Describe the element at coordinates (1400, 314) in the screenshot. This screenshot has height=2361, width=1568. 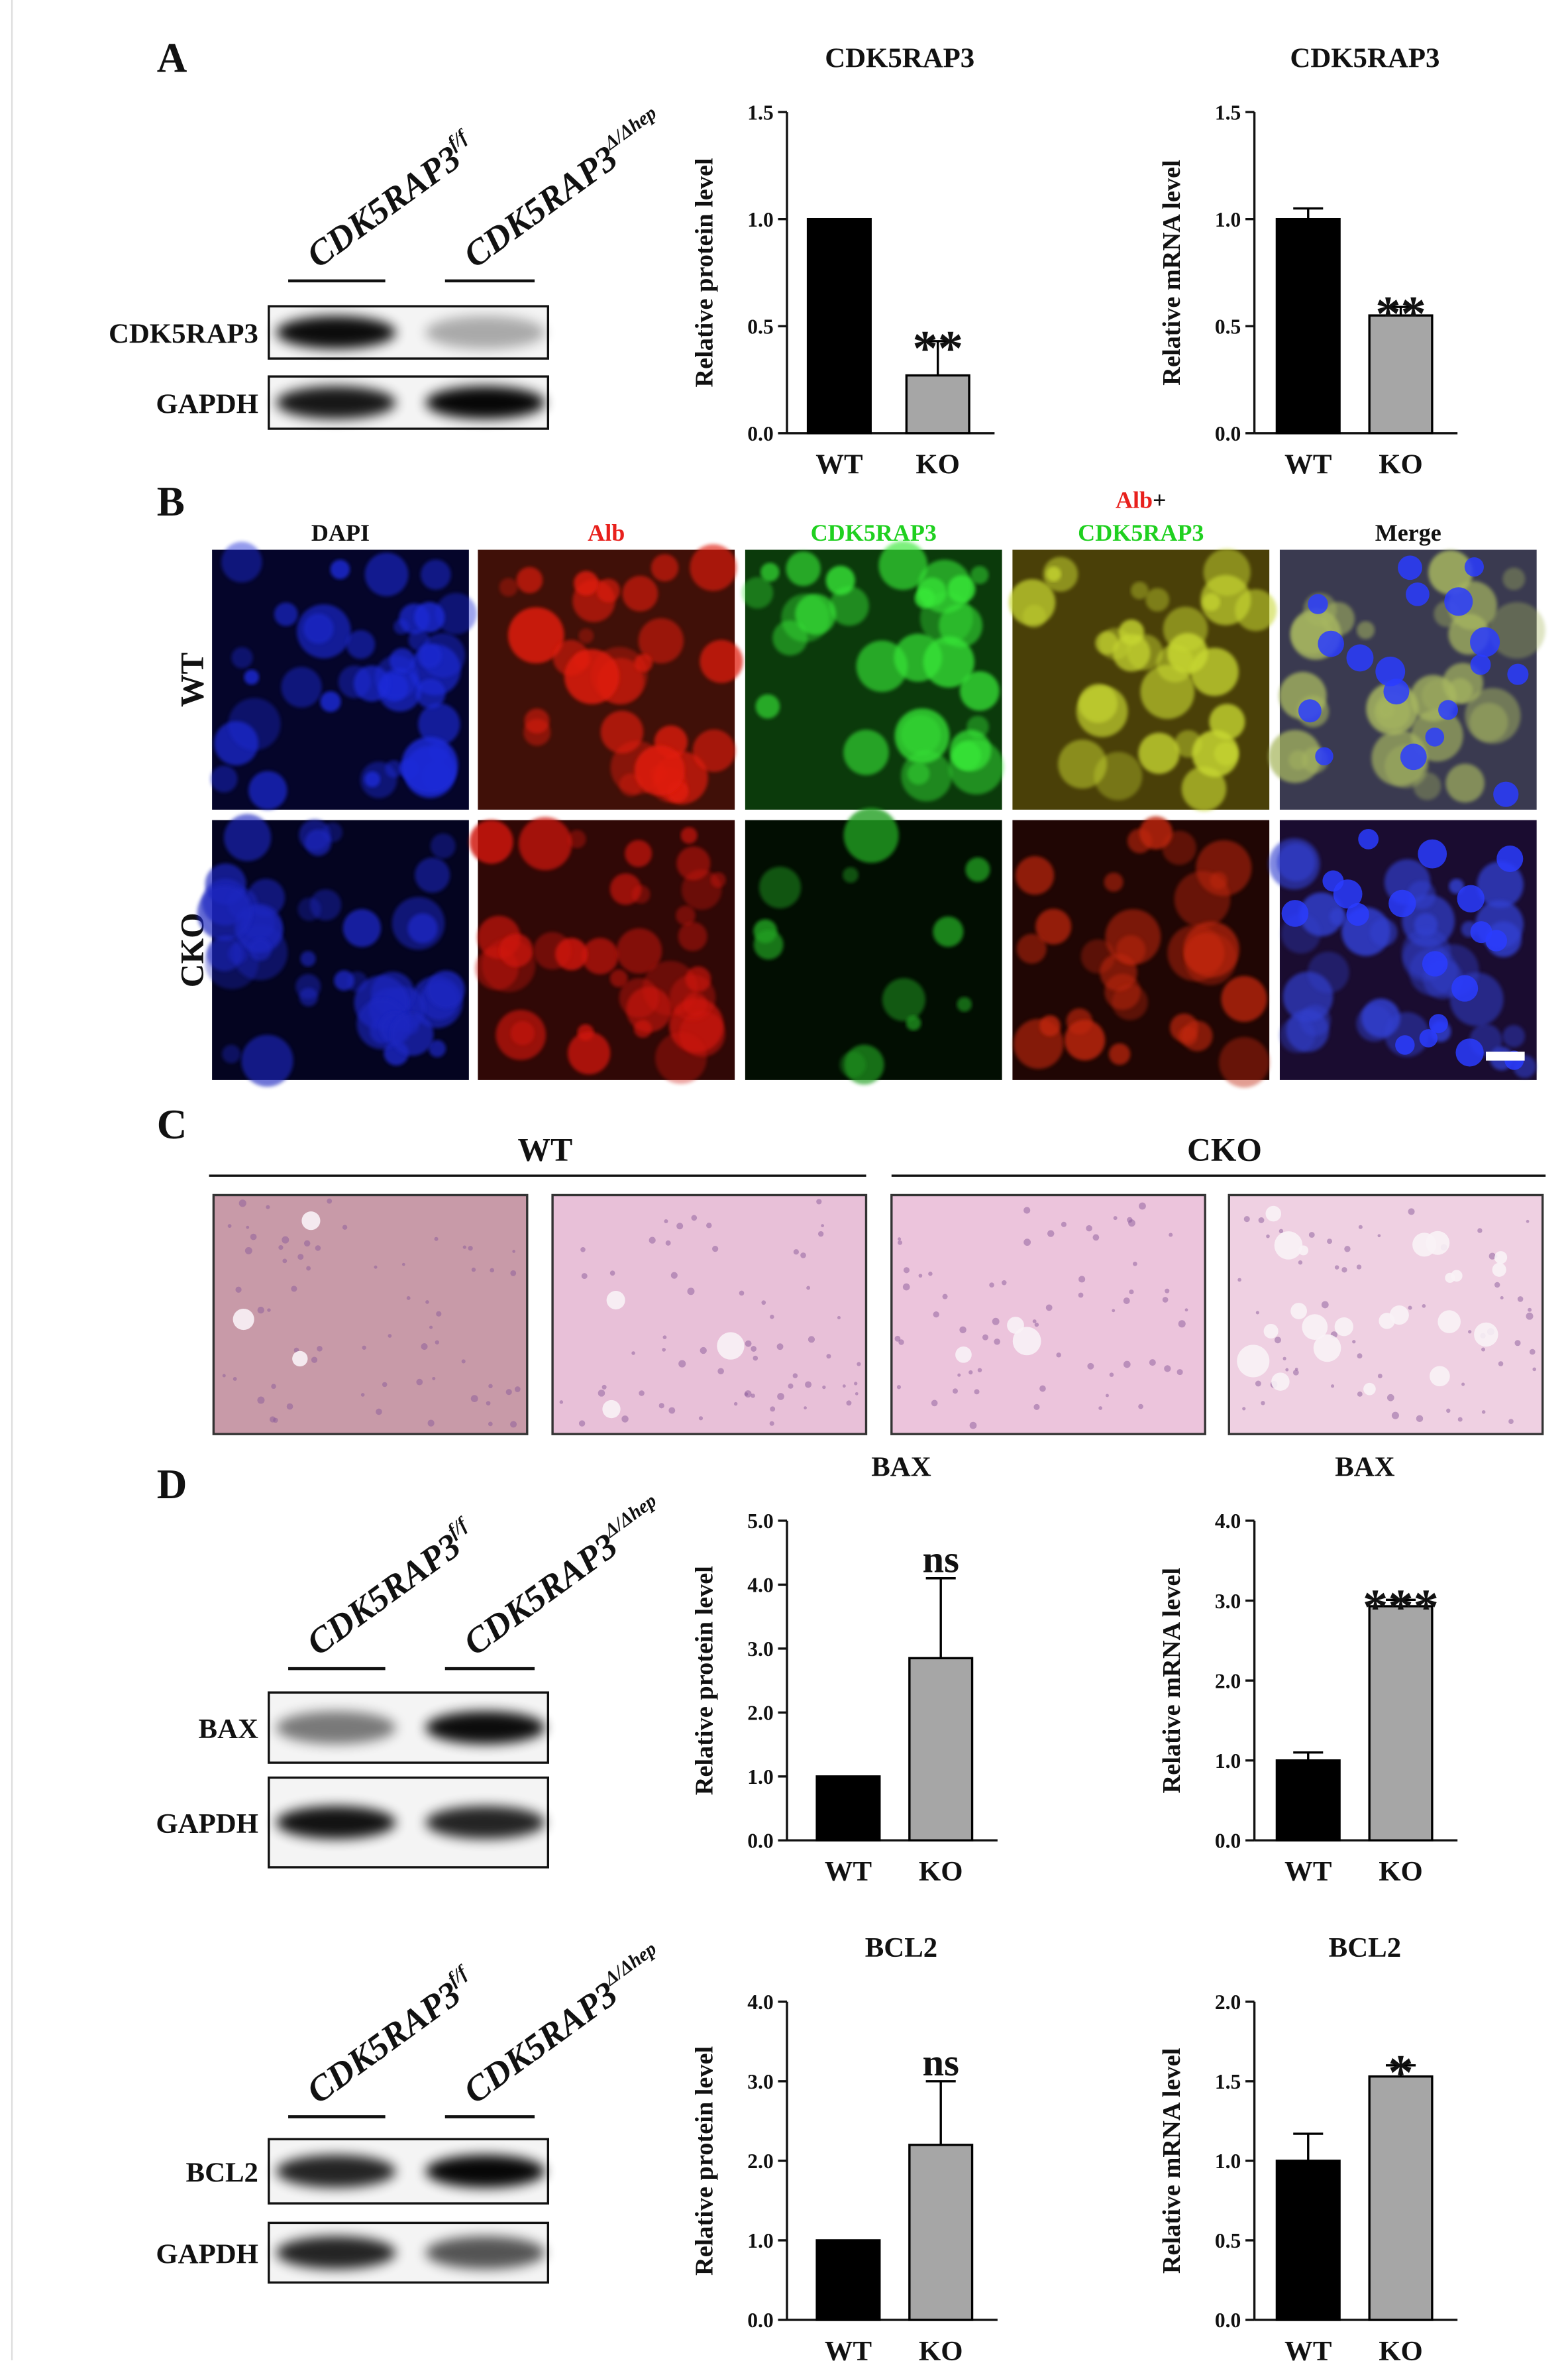
I see `significance-label: **` at that location.